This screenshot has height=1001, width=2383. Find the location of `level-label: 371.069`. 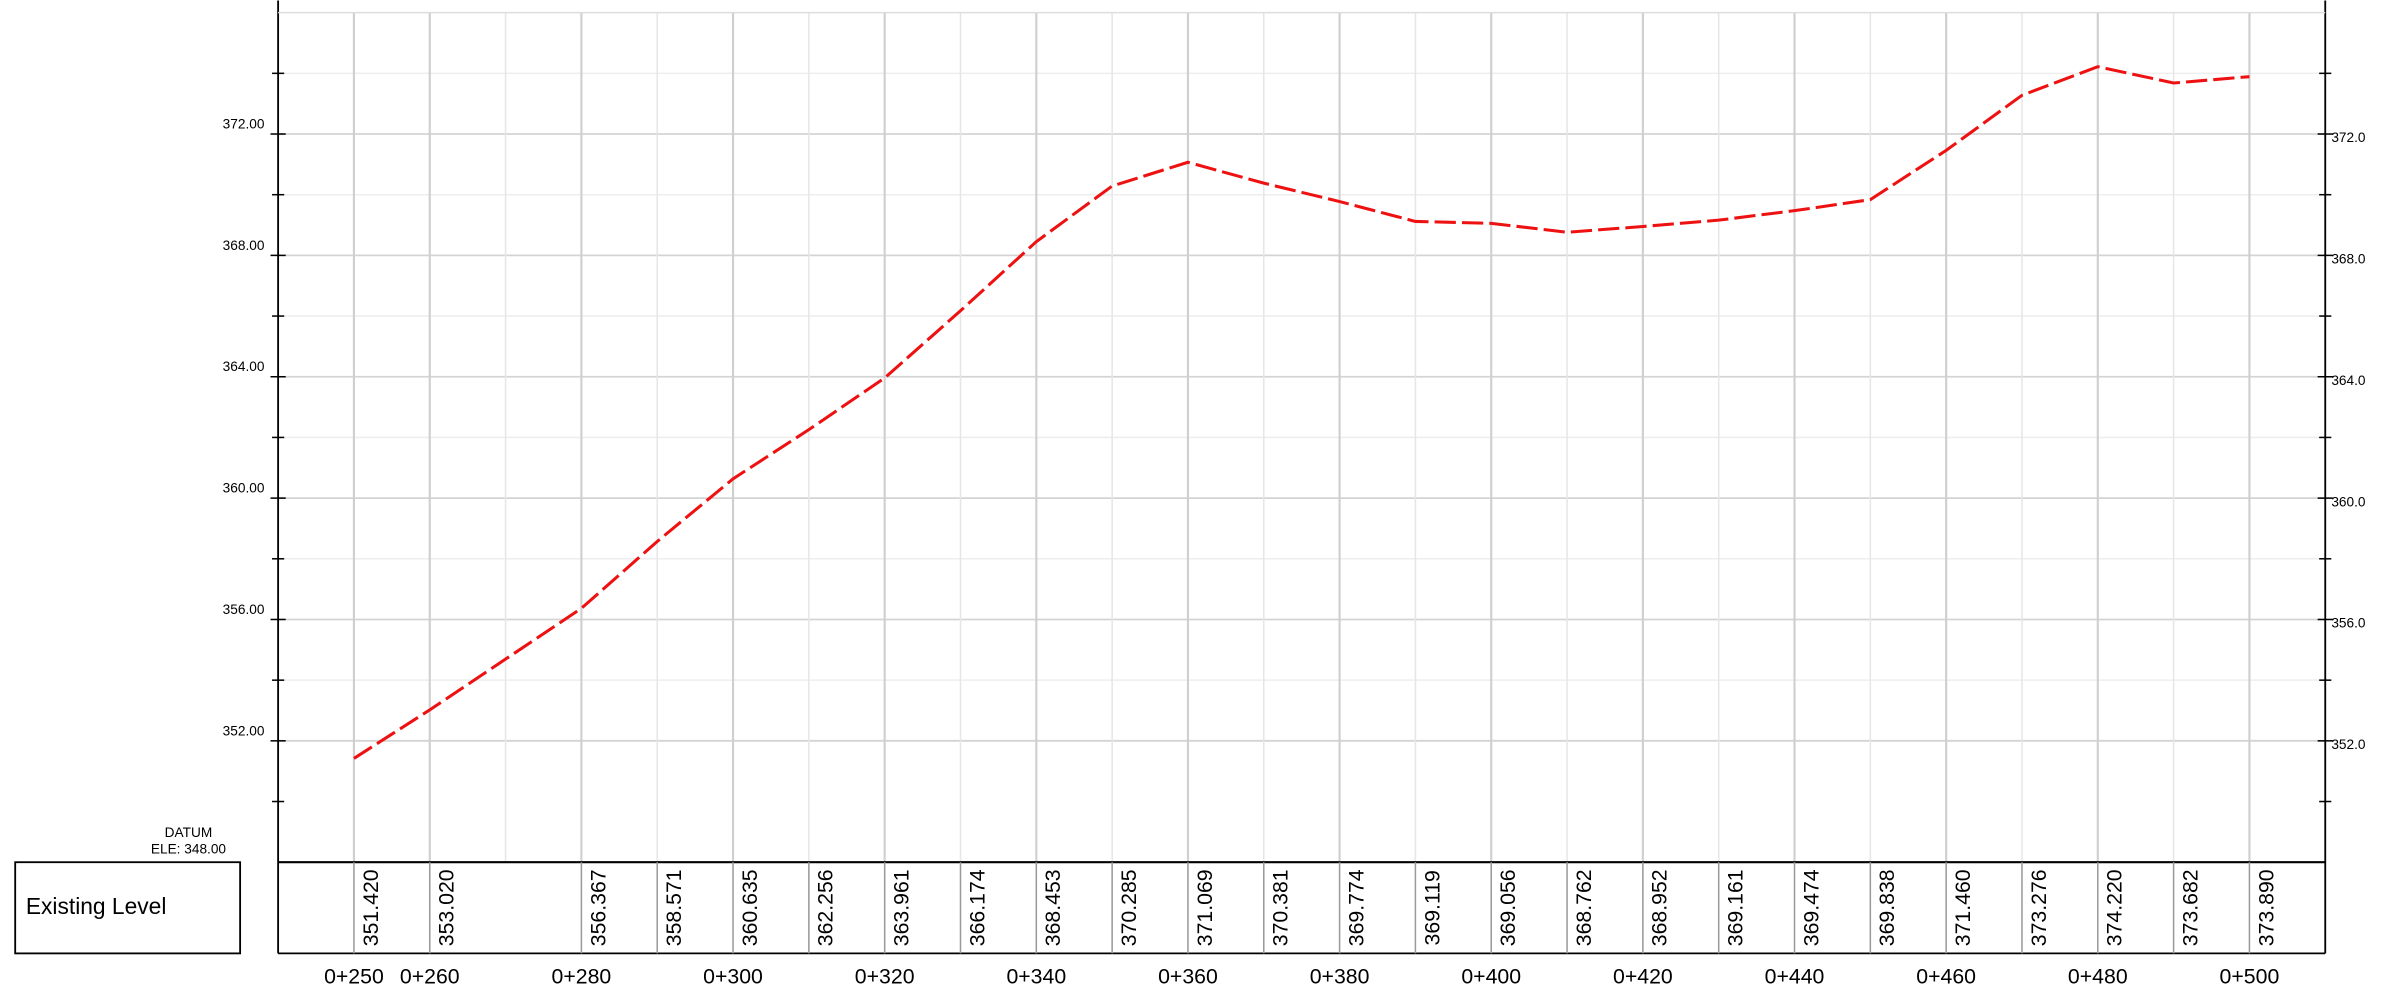

level-label: 371.069 is located at coordinates (1205, 907).